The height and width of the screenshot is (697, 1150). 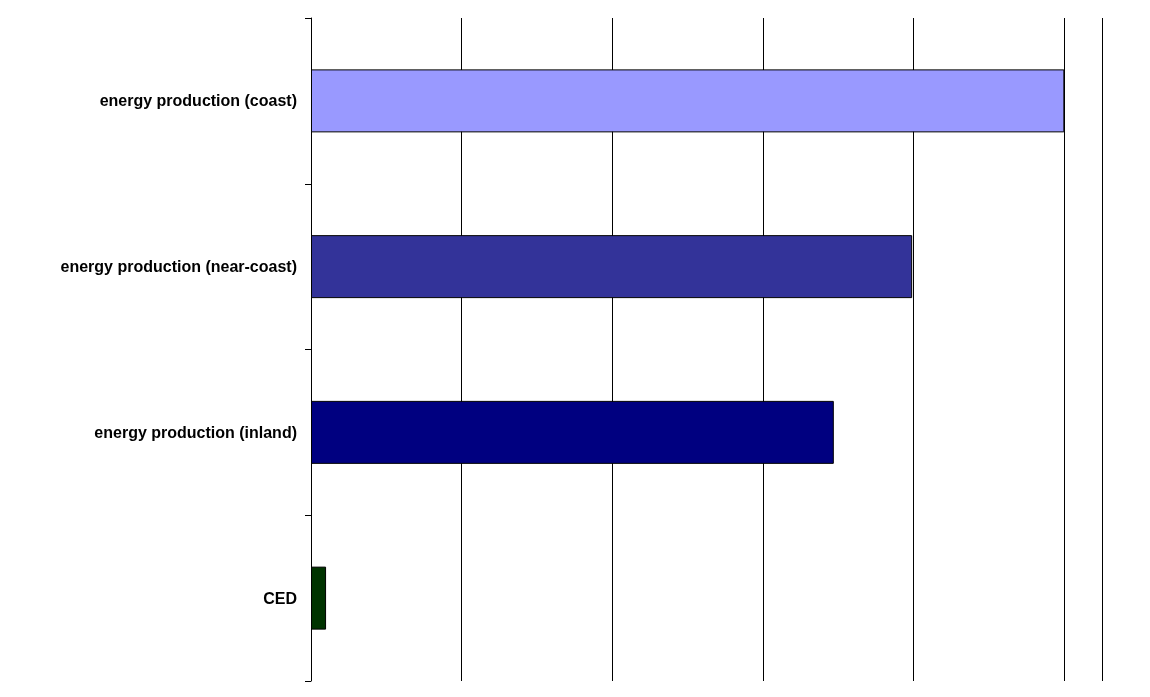 What do you see at coordinates (198, 101) in the screenshot?
I see `y-tick-label: energy production (coast)` at bounding box center [198, 101].